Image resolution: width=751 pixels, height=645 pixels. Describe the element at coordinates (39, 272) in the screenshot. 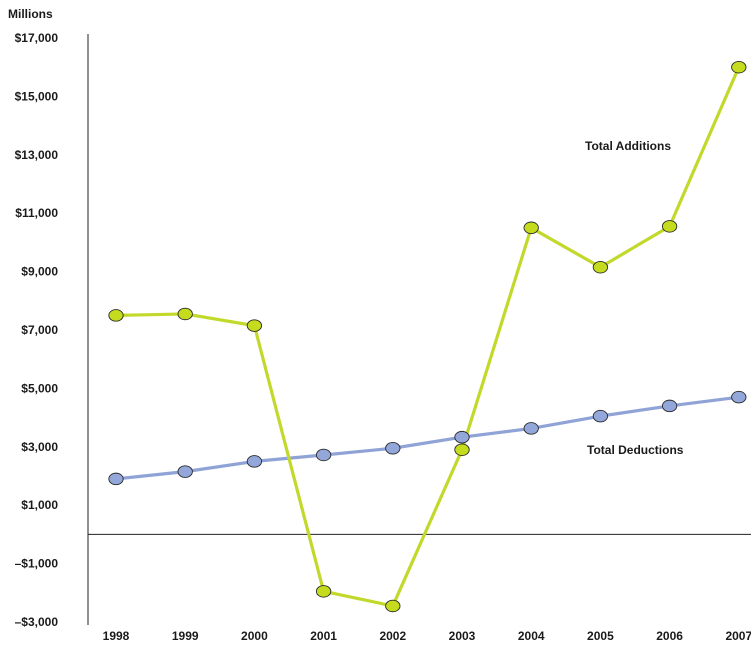

I see `y-tick-label: $9,000` at that location.